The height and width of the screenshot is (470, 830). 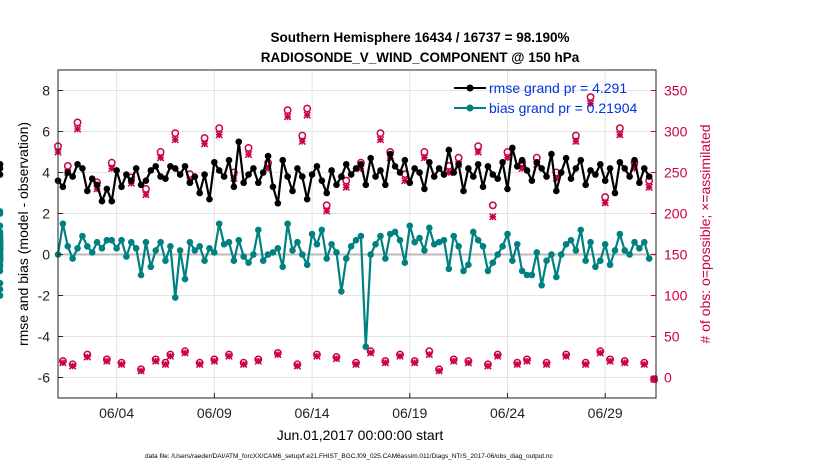 What do you see at coordinates (676, 173) in the screenshot?
I see `y-right-tick-label: 250` at bounding box center [676, 173].